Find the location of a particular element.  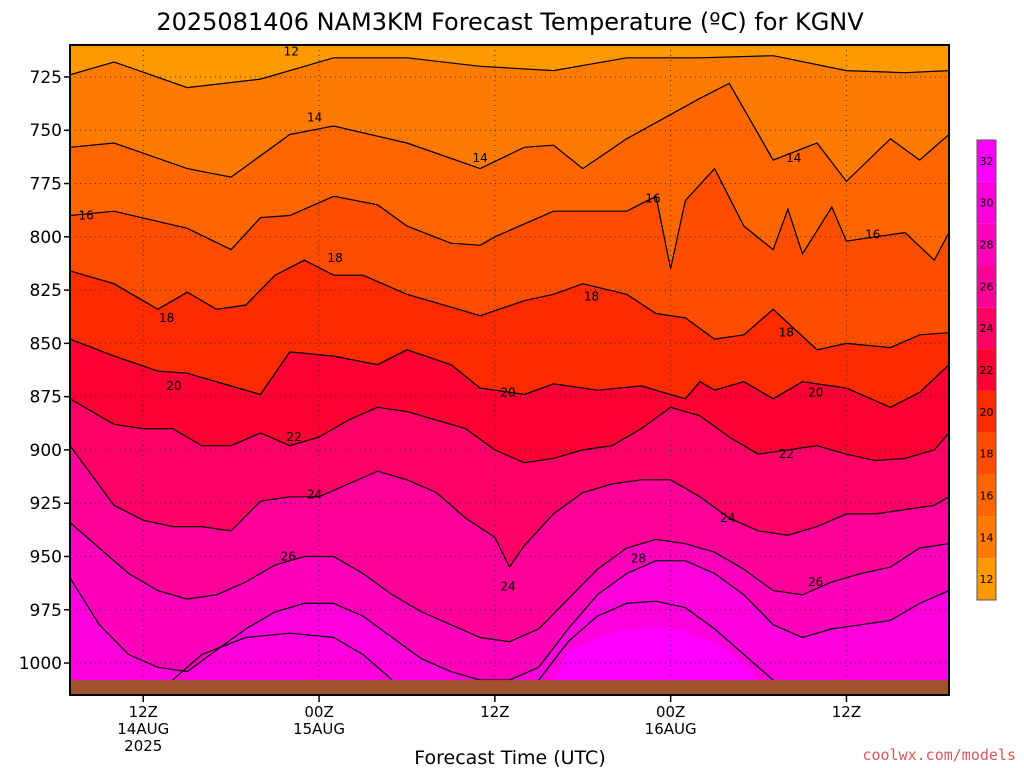

x-tick-label: 2025 is located at coordinates (143, 746).